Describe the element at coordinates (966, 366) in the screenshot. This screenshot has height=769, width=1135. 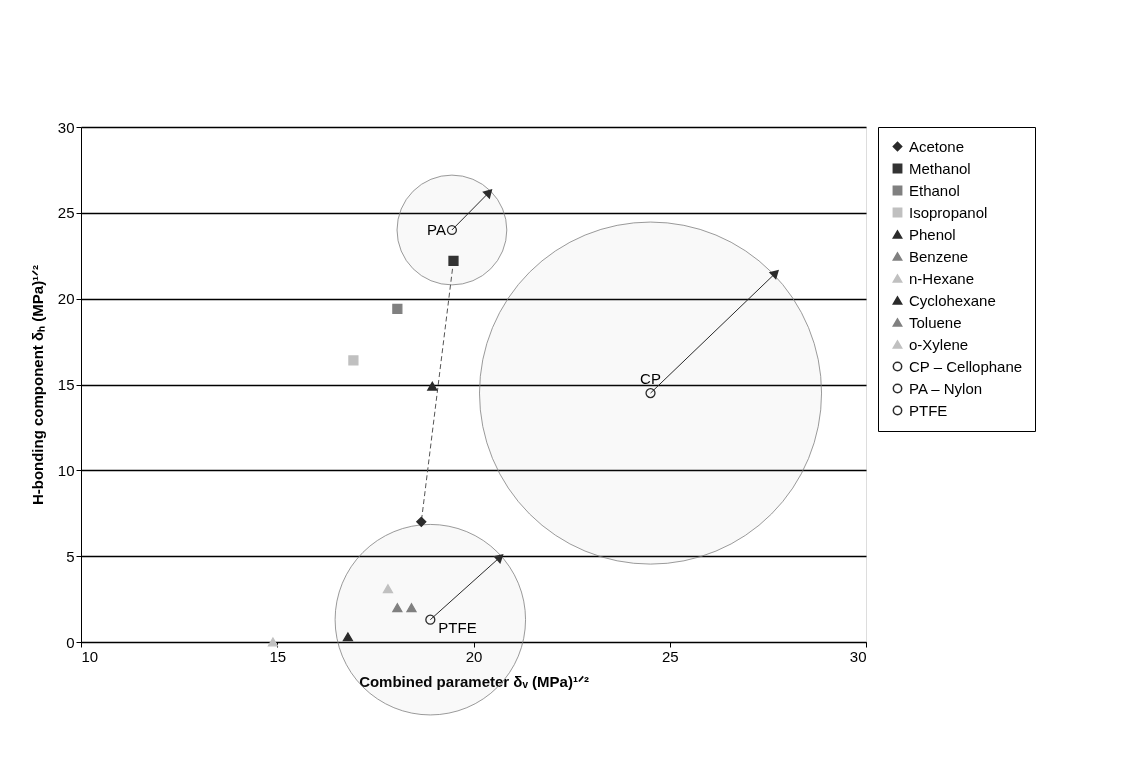
I see `legend-label: CP – Cellophane` at that location.